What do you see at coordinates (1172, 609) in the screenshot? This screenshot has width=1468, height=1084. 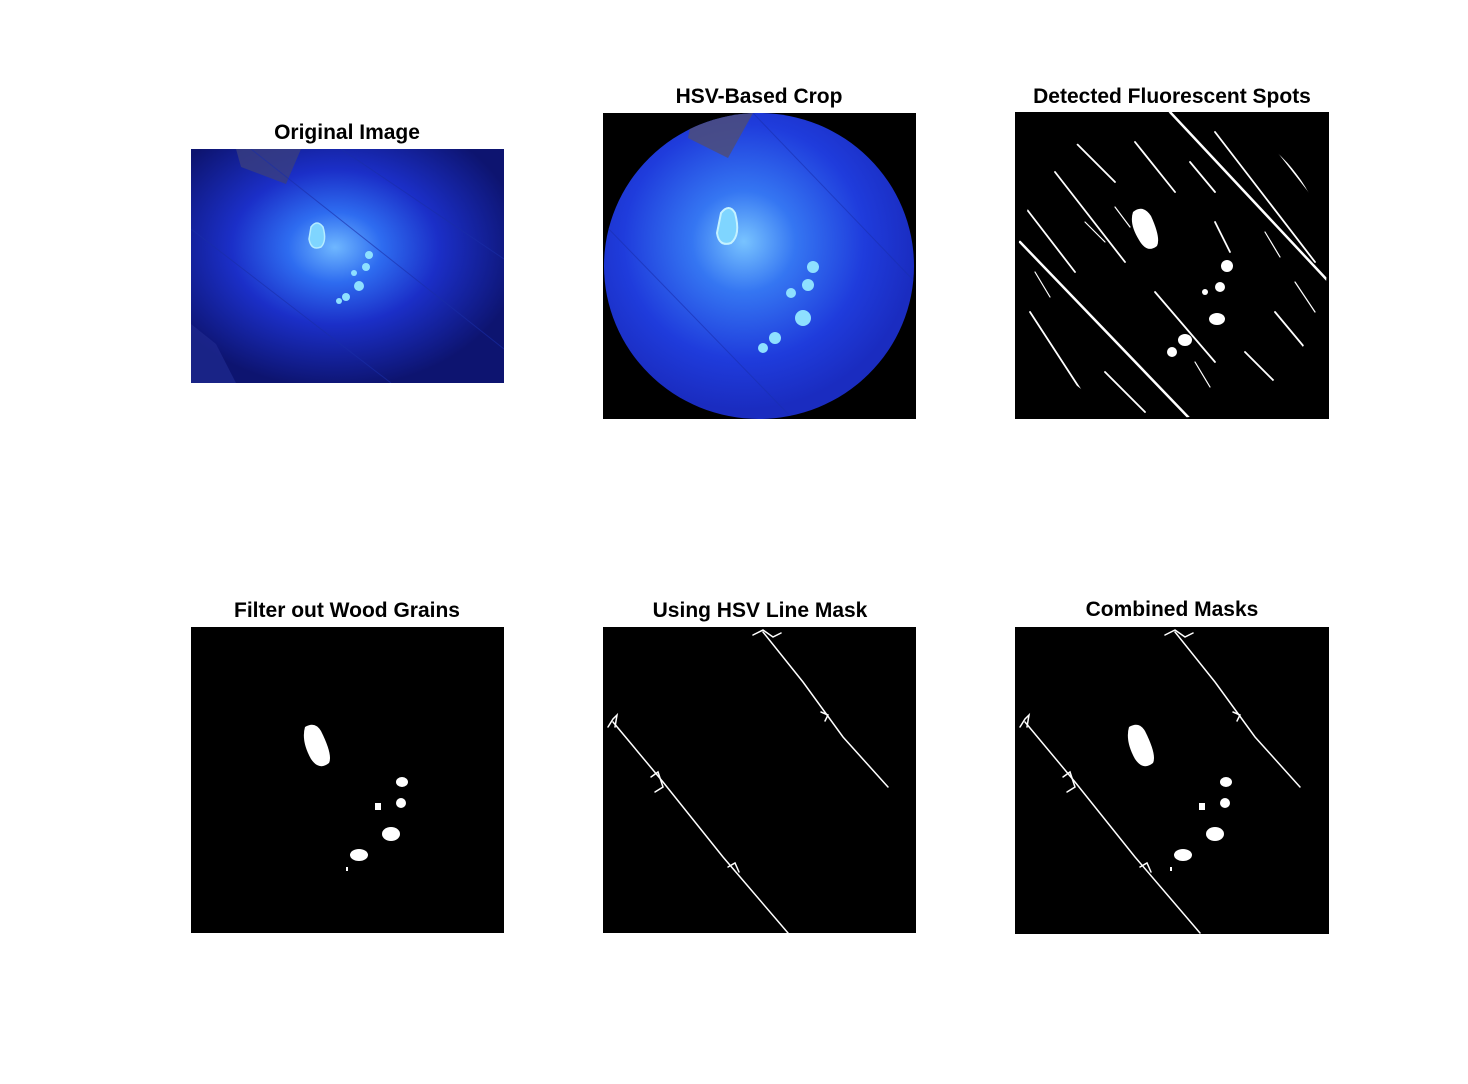 I see `panel-title-combined-masks: Combined Masks` at bounding box center [1172, 609].